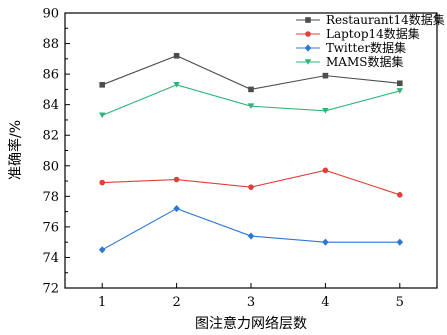  What do you see at coordinates (15, 150) in the screenshot?
I see `y-axis-label: 准确率/%` at bounding box center [15, 150].